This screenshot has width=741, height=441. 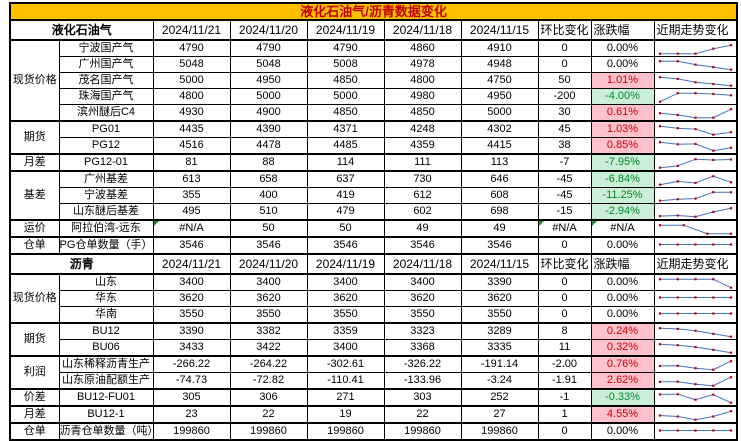 What do you see at coordinates (622, 348) in the screenshot?
I see `pct-change-cell: 0.32%` at bounding box center [622, 348].